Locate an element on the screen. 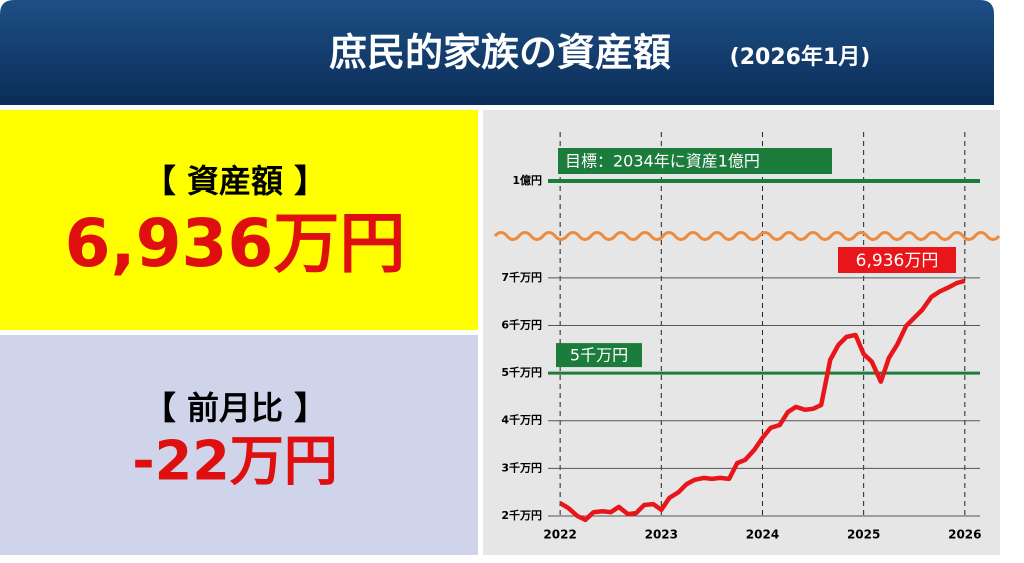 The image size is (1024, 563). date: (2026年1月) is located at coordinates (800, 57).